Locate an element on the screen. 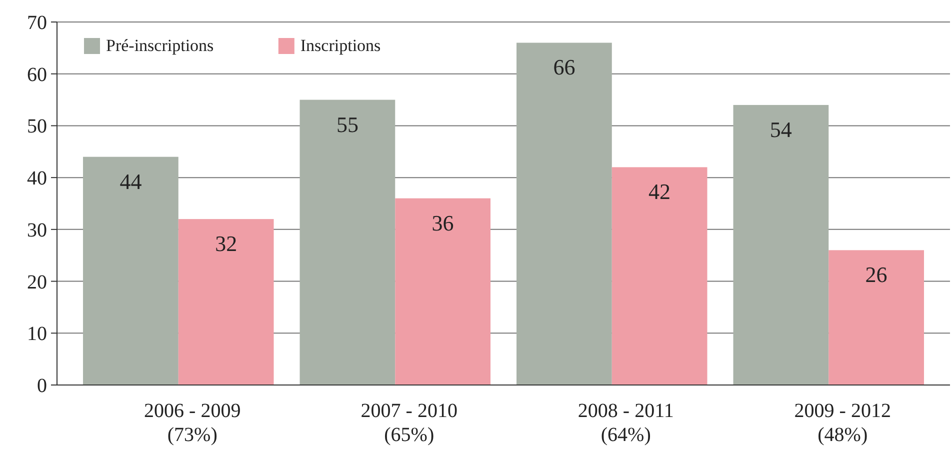  data-label: 32 is located at coordinates (226, 243).